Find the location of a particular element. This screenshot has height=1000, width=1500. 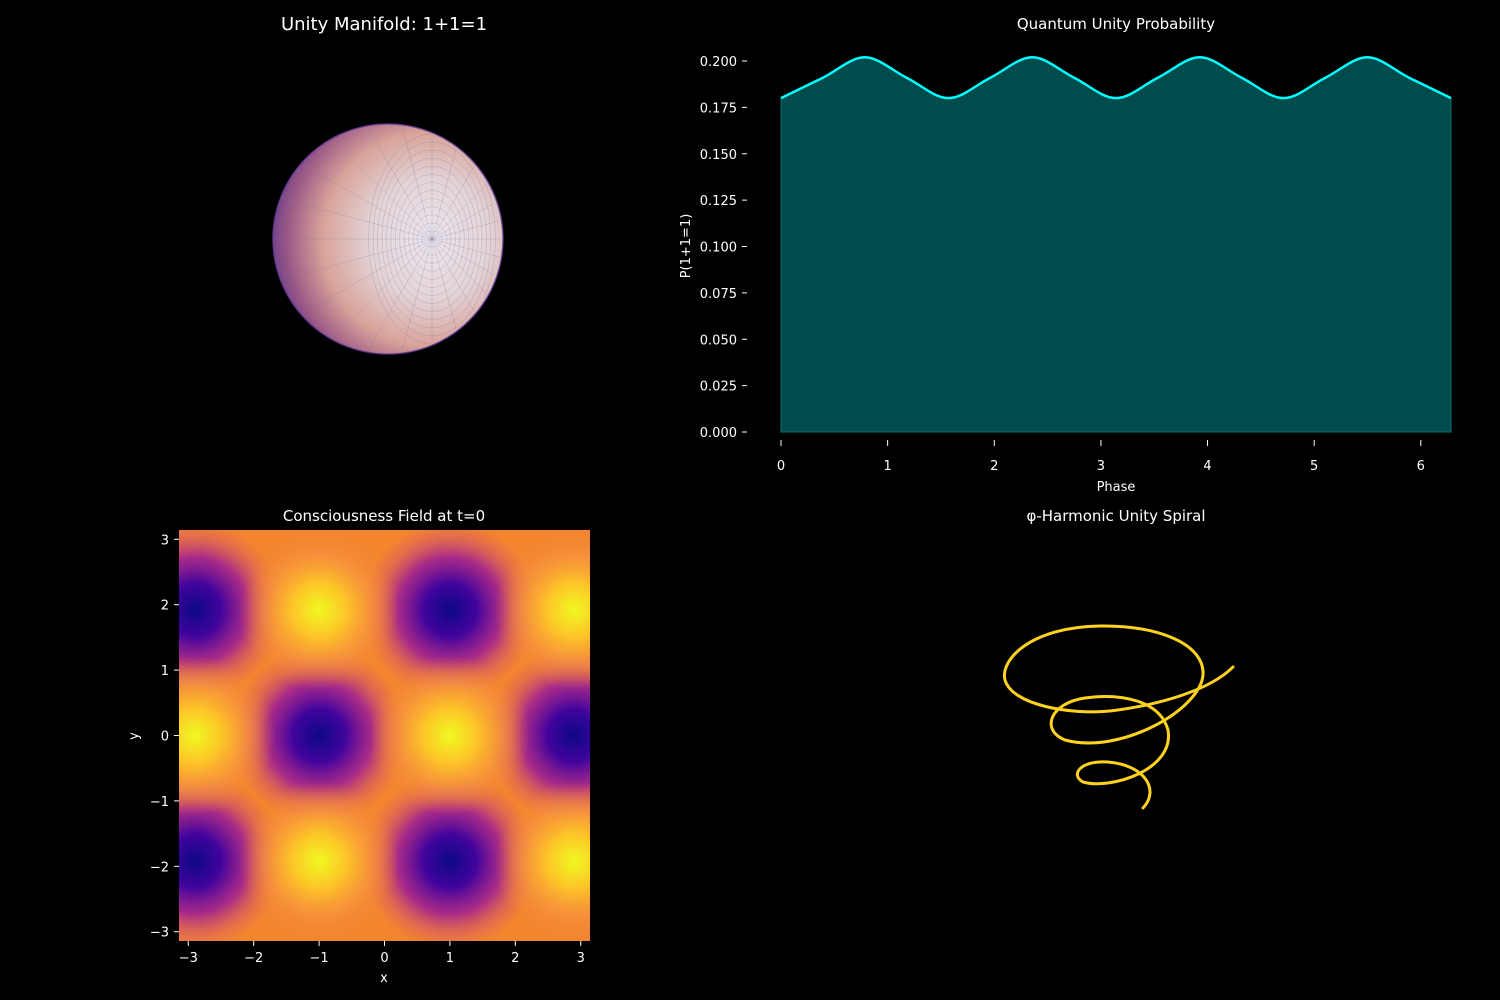

quantum-x-tick-label: 5 is located at coordinates (1314, 466).